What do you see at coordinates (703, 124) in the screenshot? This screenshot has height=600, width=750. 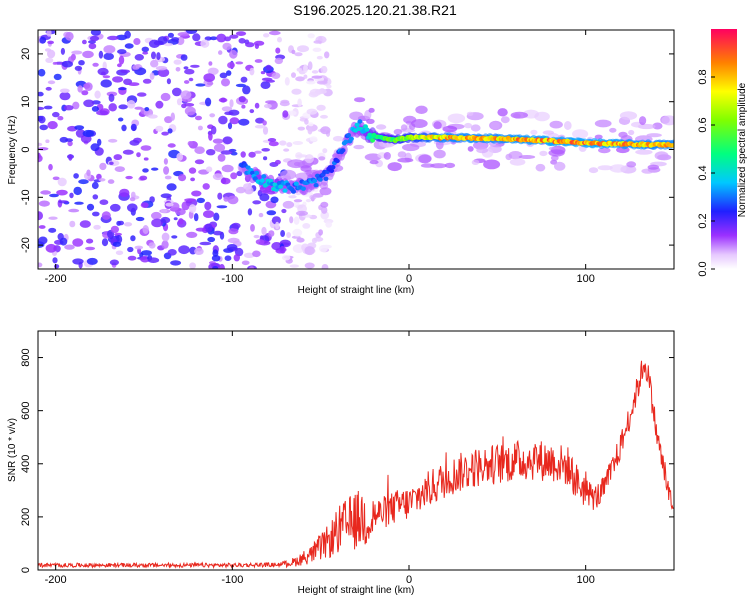 I see `colorbar-tick-label: 0.6` at bounding box center [703, 124].